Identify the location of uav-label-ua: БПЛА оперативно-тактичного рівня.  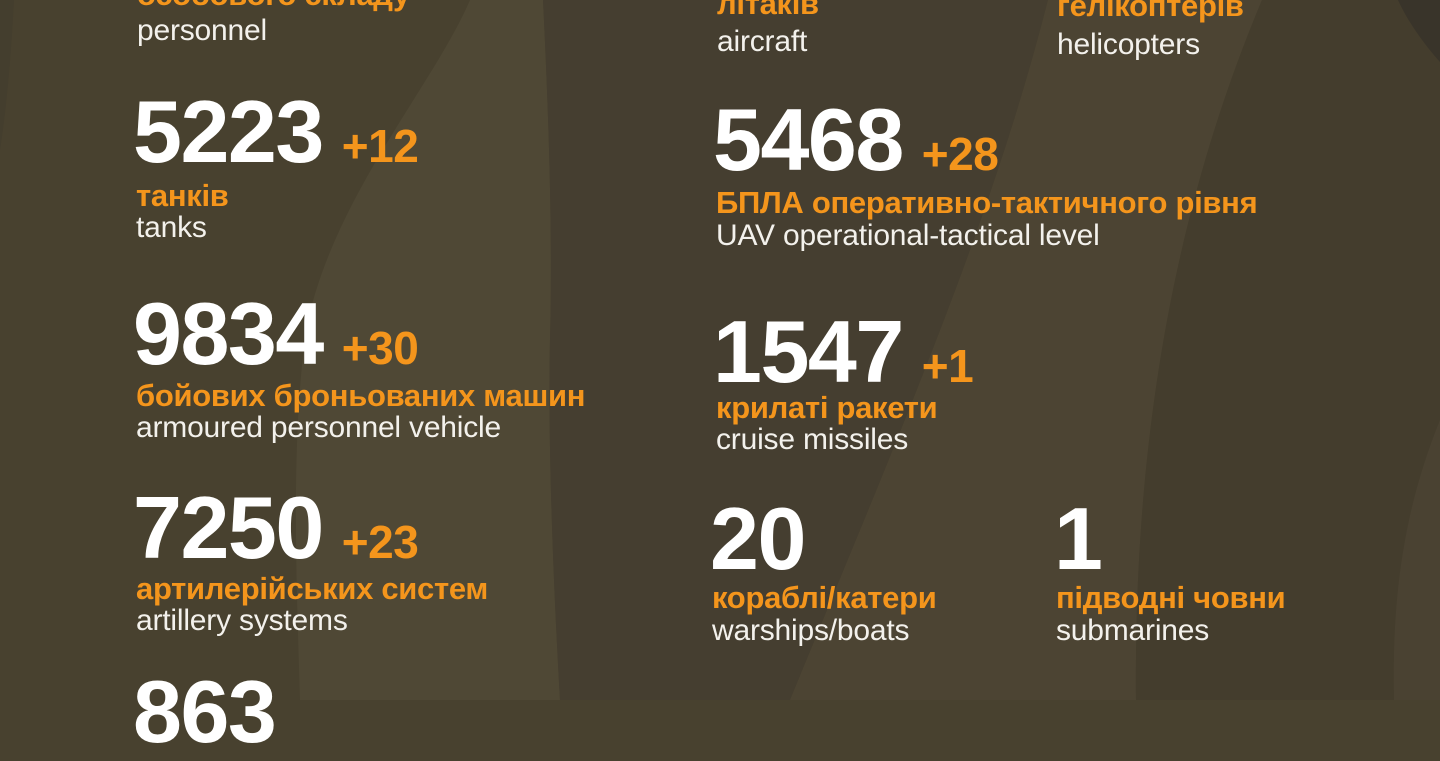
(987, 202).